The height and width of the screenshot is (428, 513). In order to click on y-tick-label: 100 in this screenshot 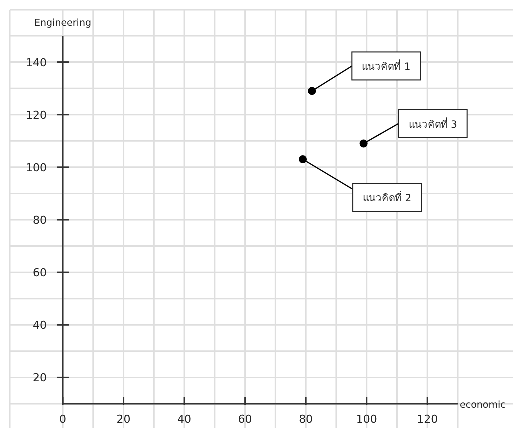, I will do `click(36, 167)`.